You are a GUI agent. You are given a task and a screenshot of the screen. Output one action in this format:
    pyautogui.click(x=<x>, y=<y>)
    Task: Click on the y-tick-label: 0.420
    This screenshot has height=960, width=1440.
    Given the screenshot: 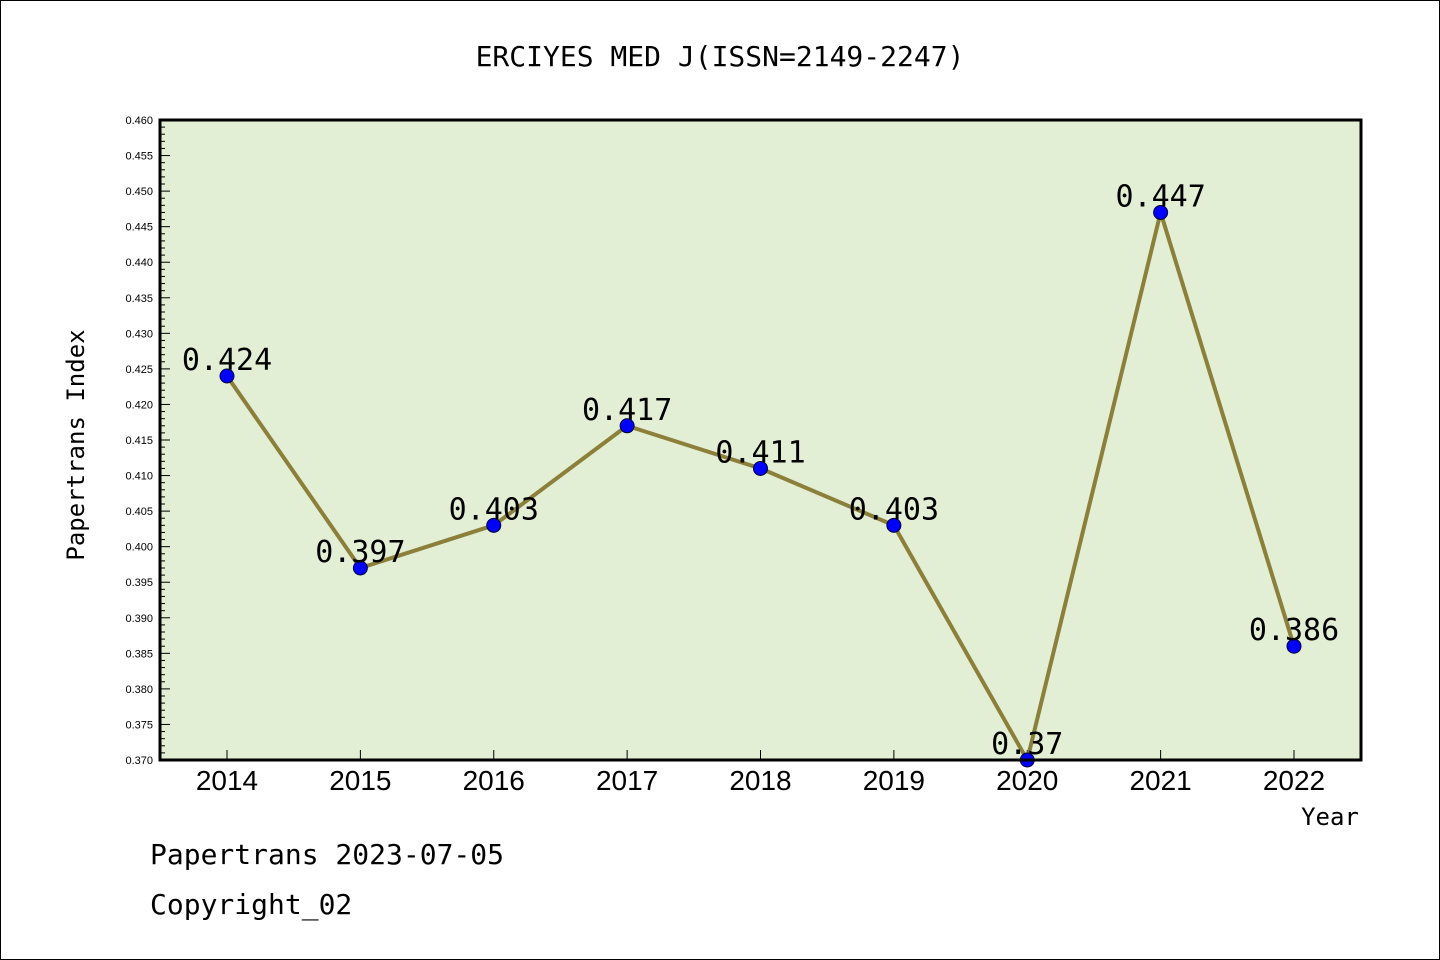 What is the action you would take?
    pyautogui.click(x=139, y=405)
    